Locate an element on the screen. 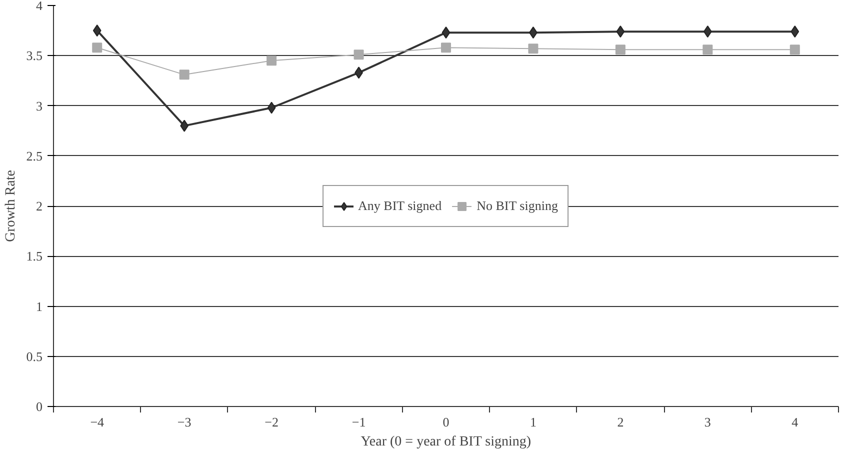 This screenshot has width=843, height=452. y-tick-label: 0.5 is located at coordinates (34, 356).